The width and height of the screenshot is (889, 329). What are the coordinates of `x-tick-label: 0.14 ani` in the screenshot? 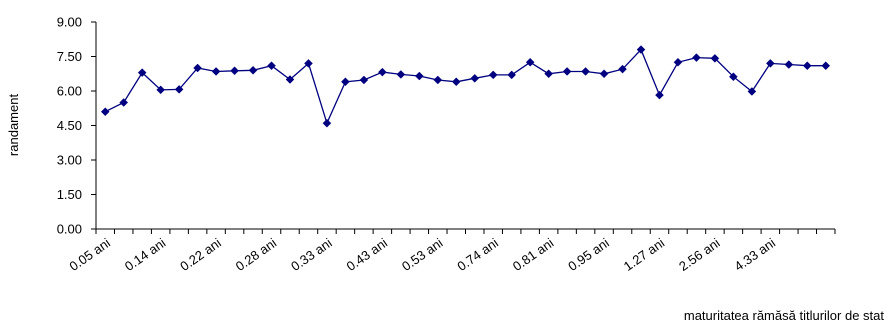 It's located at (145, 254).